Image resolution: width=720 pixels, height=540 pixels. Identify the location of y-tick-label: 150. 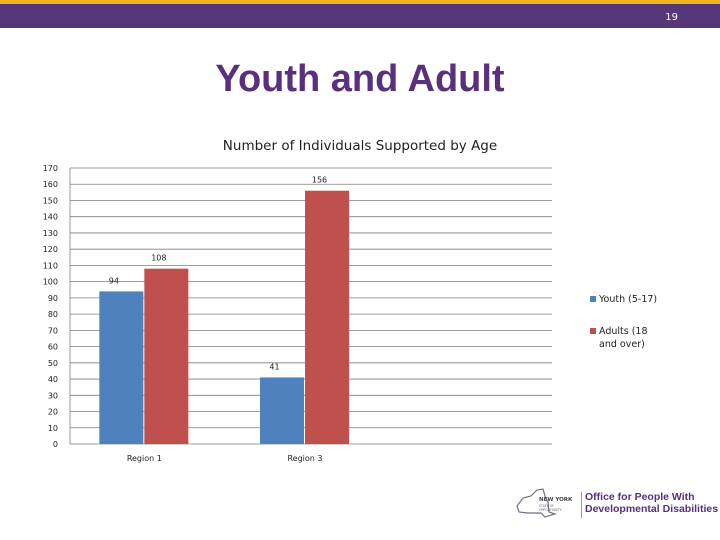
(50, 200).